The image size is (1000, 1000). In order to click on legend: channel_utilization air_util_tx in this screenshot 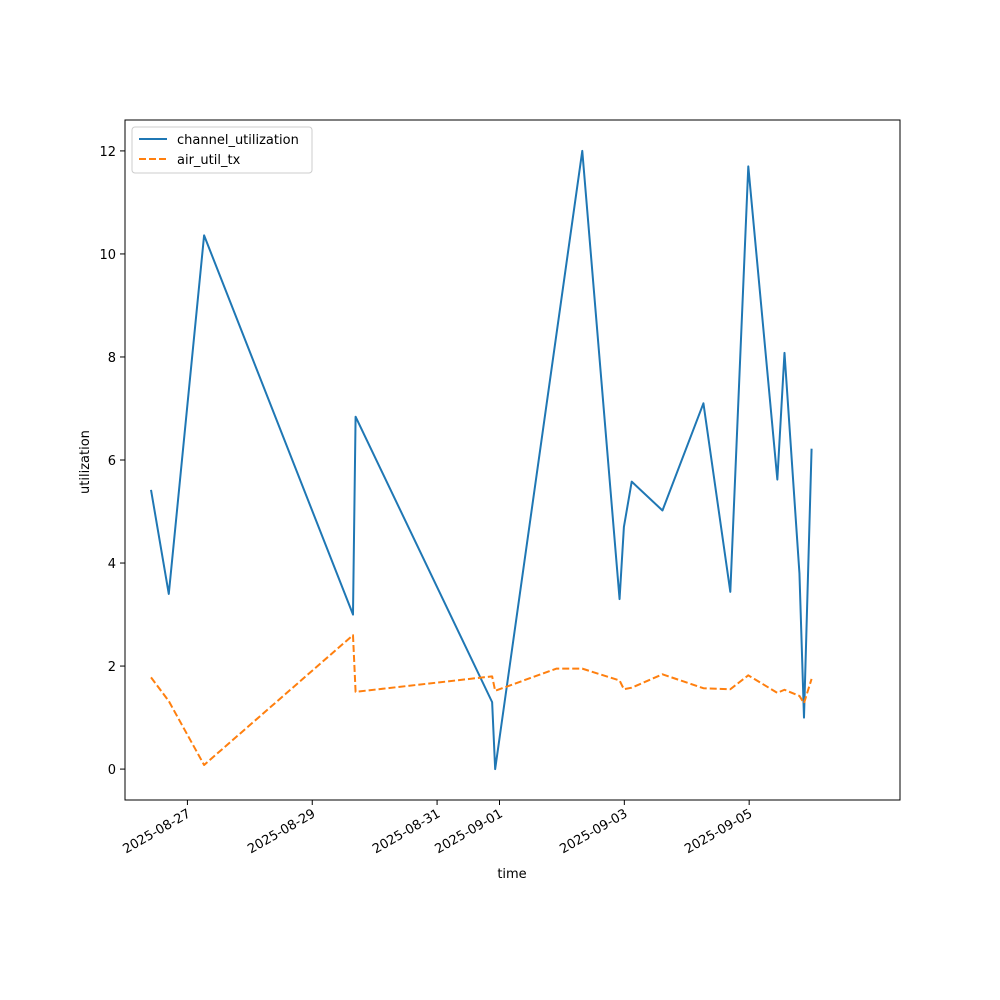, I will do `click(222, 150)`.